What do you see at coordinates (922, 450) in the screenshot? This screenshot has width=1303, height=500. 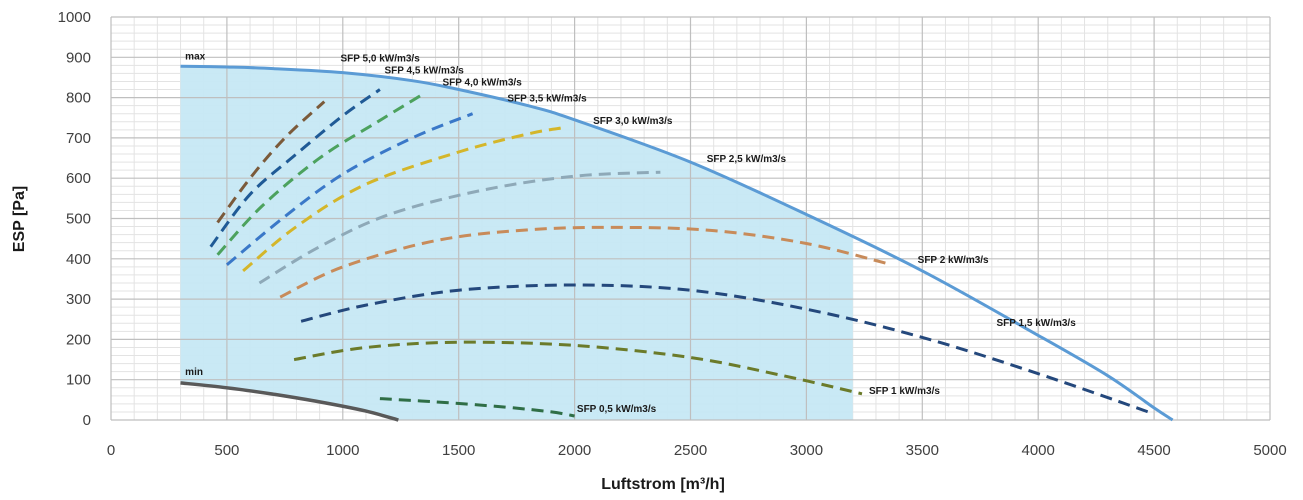 I see `x-tick-label: 3500` at bounding box center [922, 450].